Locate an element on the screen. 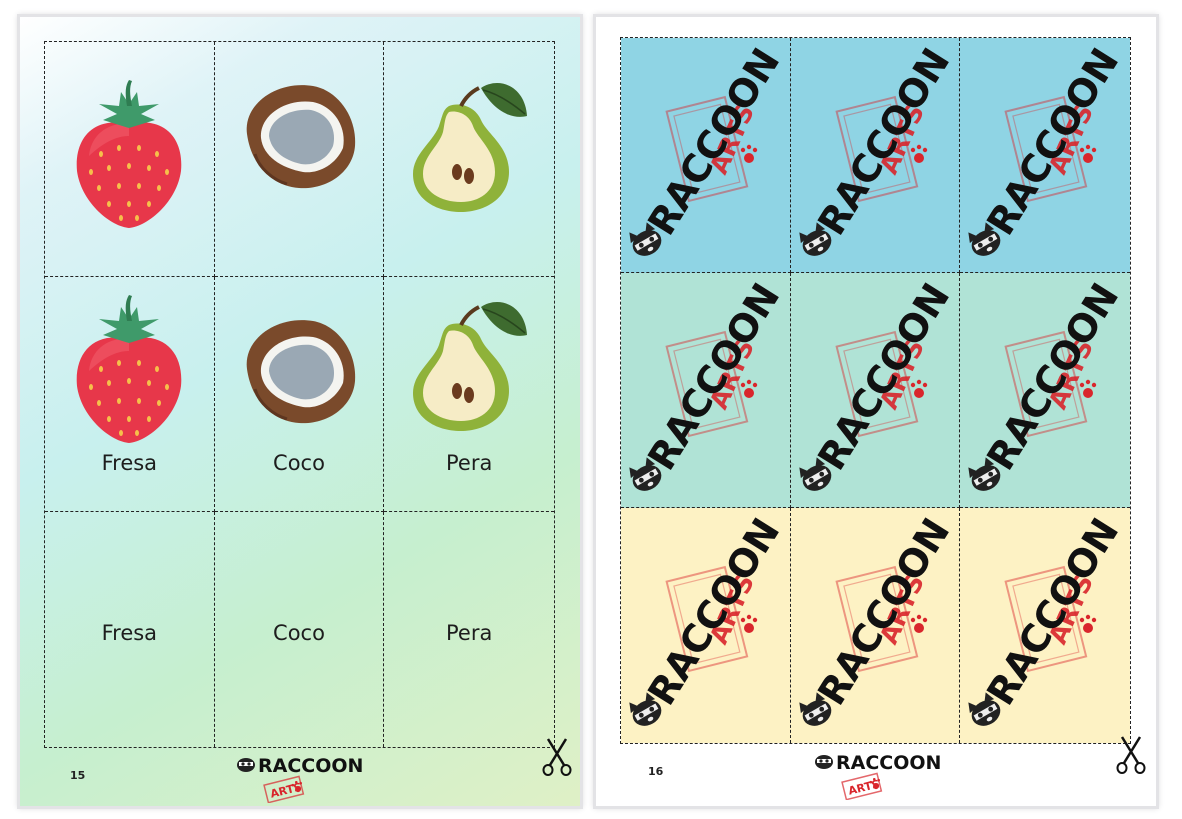 This screenshot has width=1182, height=819. word-card-fresa: Fresa is located at coordinates (130, 629).